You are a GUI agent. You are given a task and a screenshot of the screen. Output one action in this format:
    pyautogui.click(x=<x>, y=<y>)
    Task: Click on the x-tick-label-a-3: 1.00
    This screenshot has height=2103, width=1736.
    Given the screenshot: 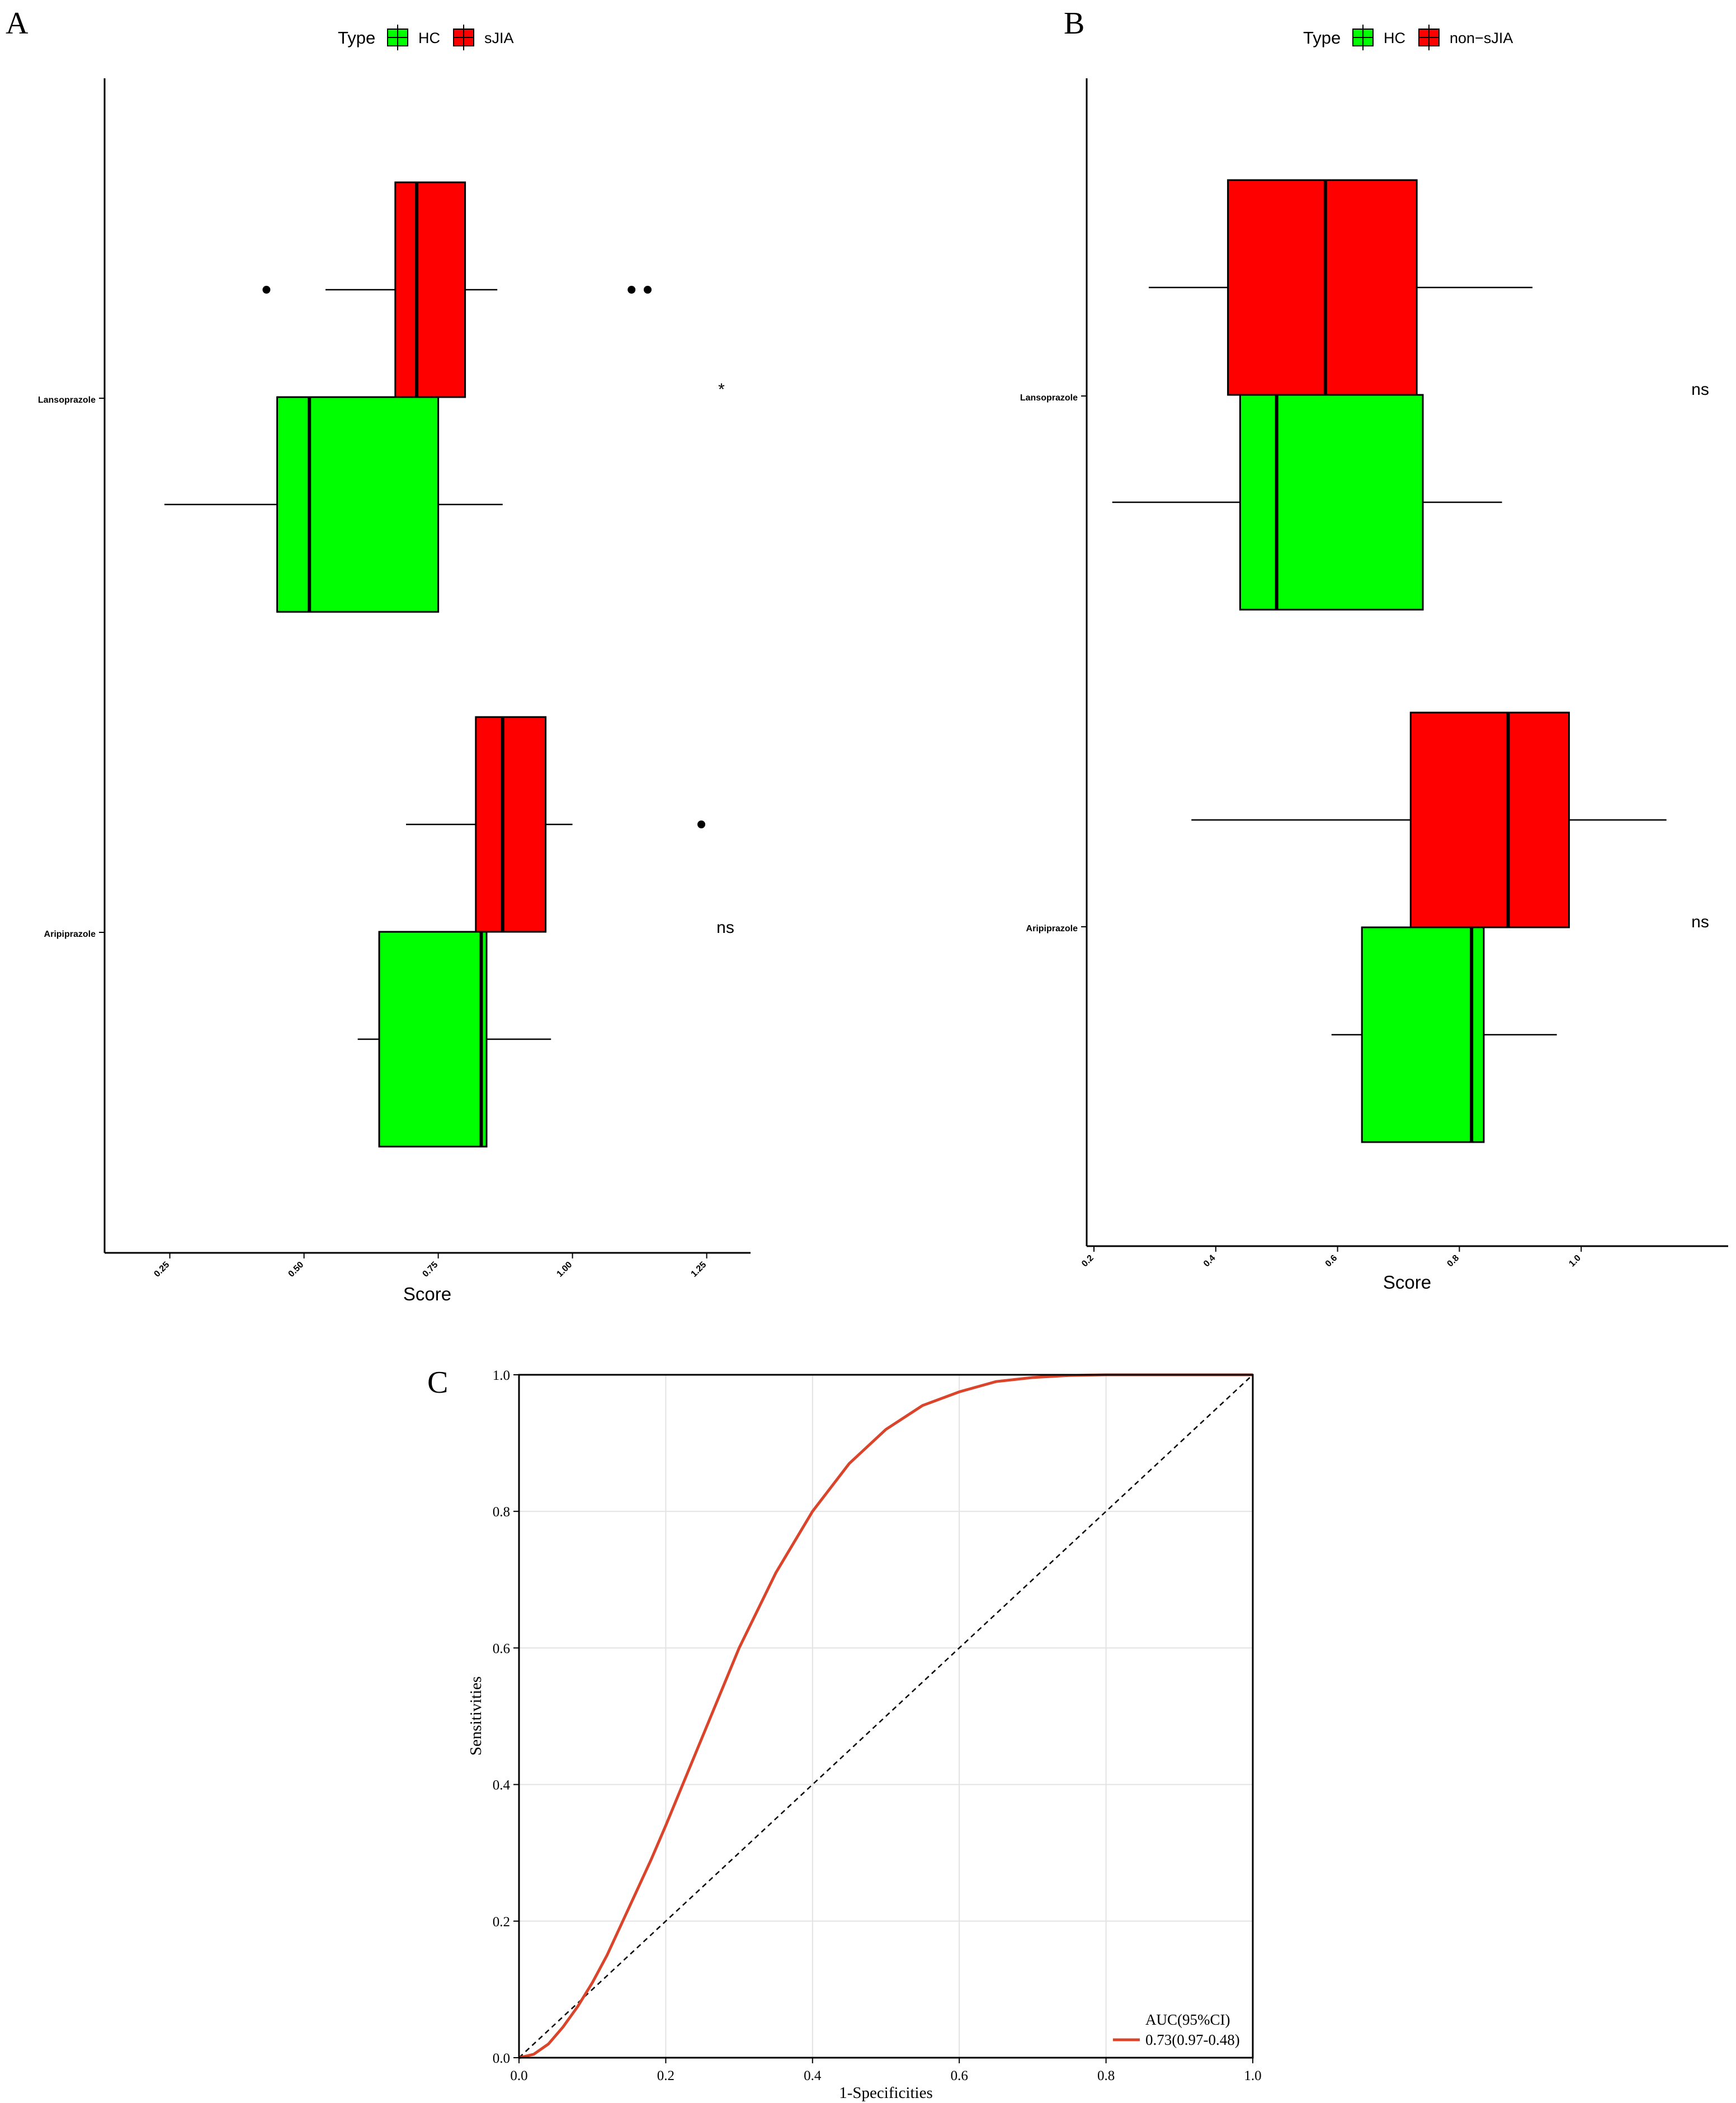 What is the action you would take?
    pyautogui.click(x=564, y=1269)
    